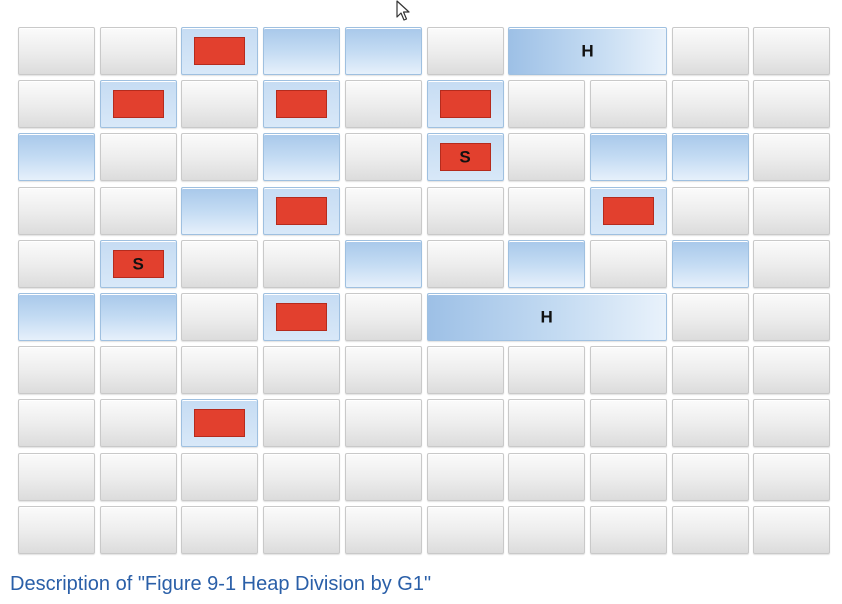 The height and width of the screenshot is (604, 842). I want to click on humongous-region: H, so click(587, 51).